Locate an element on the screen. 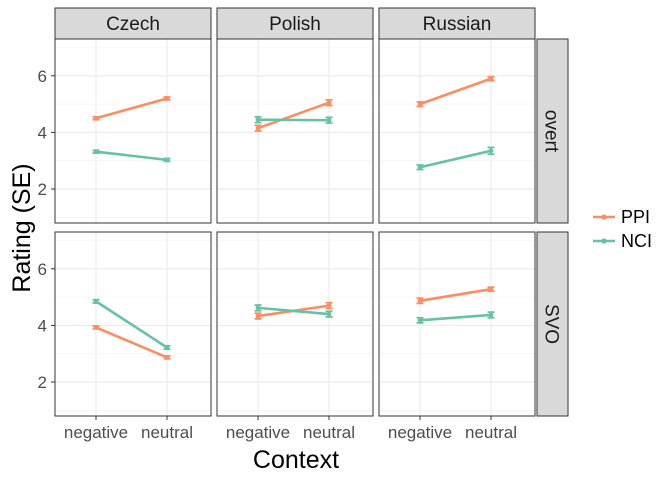 Image resolution: width=672 pixels, height=480 pixels. x-axis-title: Context is located at coordinates (296, 460).